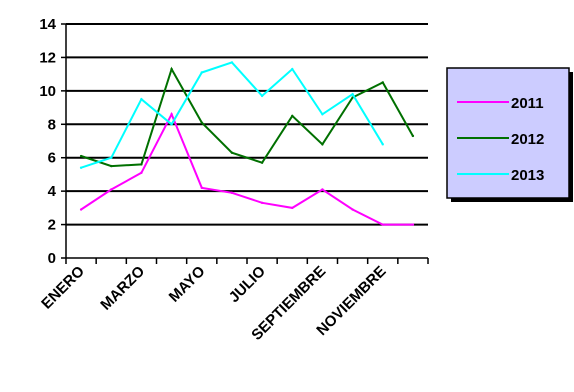 This screenshot has width=574, height=392. What do you see at coordinates (52, 225) in the screenshot?
I see `y-tick-label: 2` at bounding box center [52, 225].